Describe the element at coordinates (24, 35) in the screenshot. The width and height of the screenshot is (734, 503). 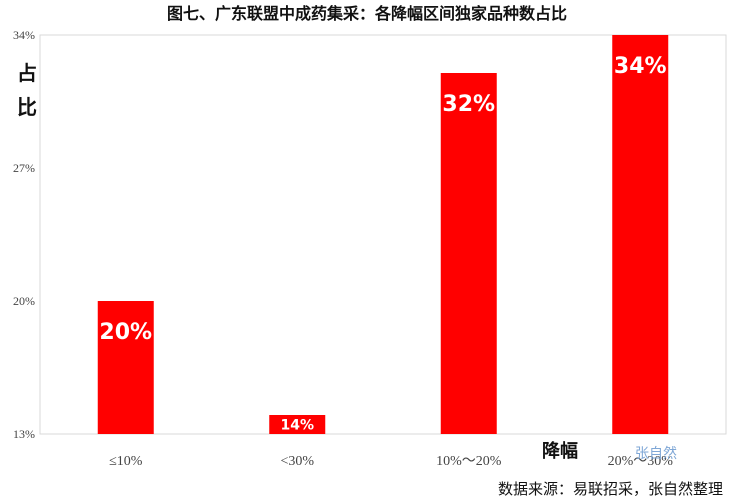
I see `y-tick-label: 34%` at that location.